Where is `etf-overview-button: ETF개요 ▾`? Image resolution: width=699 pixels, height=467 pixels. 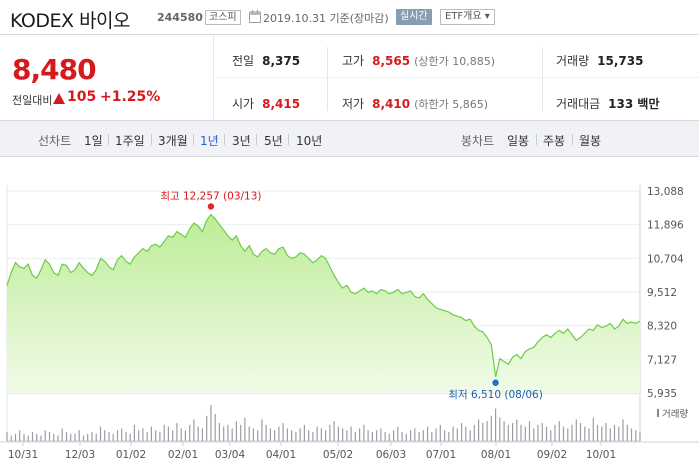
etf-overview-button: ETF개요 ▾ is located at coordinates (467, 17).